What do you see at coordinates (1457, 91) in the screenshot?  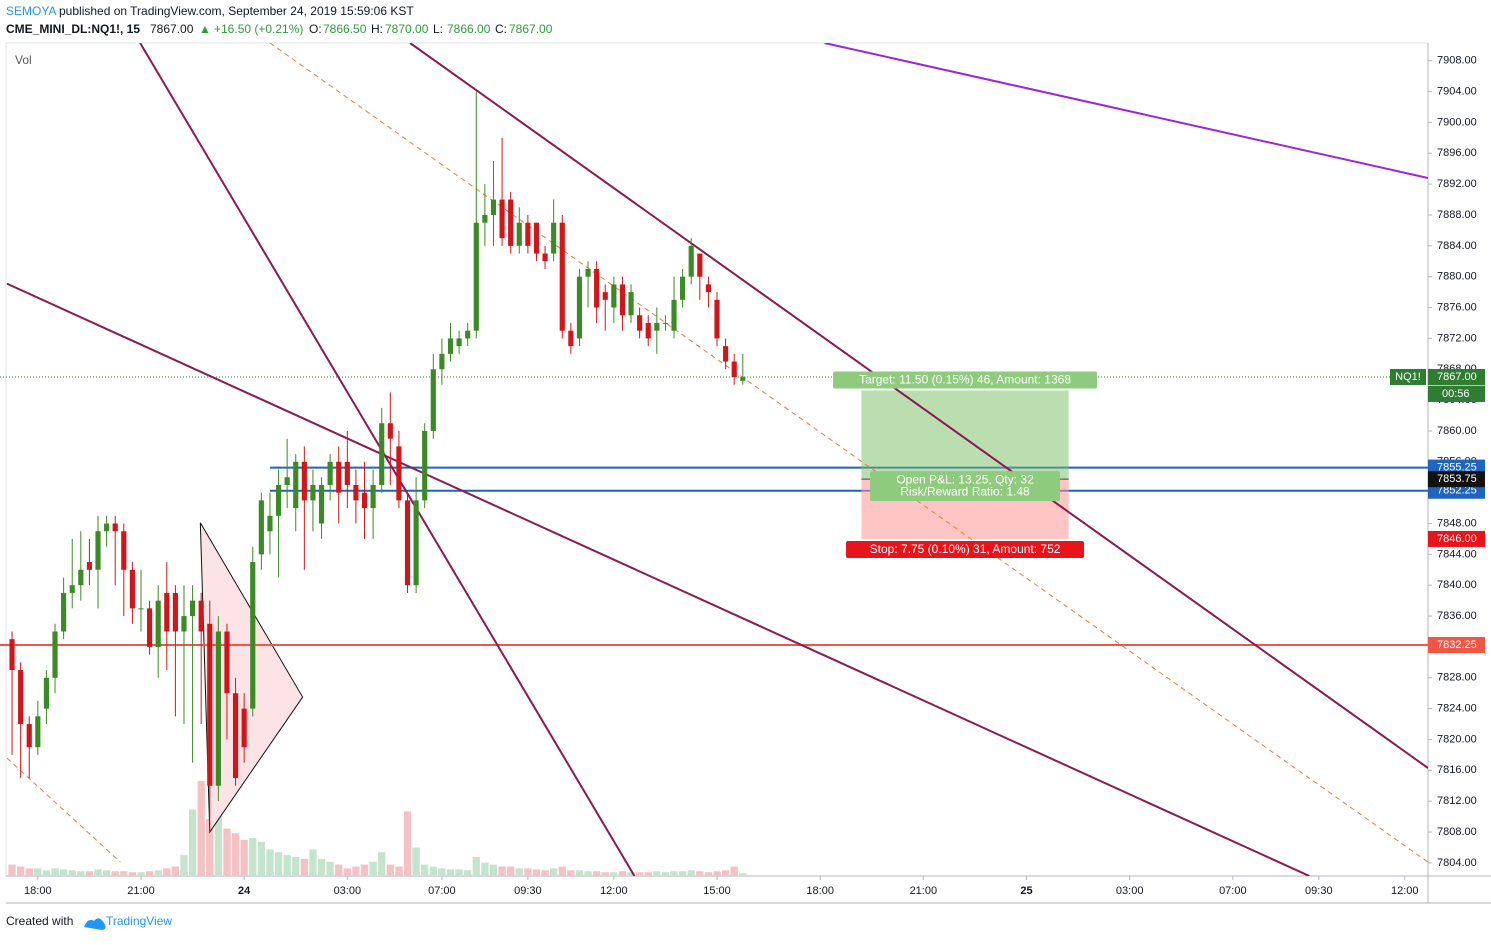 I see `y-tick-label: 7904.00` at bounding box center [1457, 91].